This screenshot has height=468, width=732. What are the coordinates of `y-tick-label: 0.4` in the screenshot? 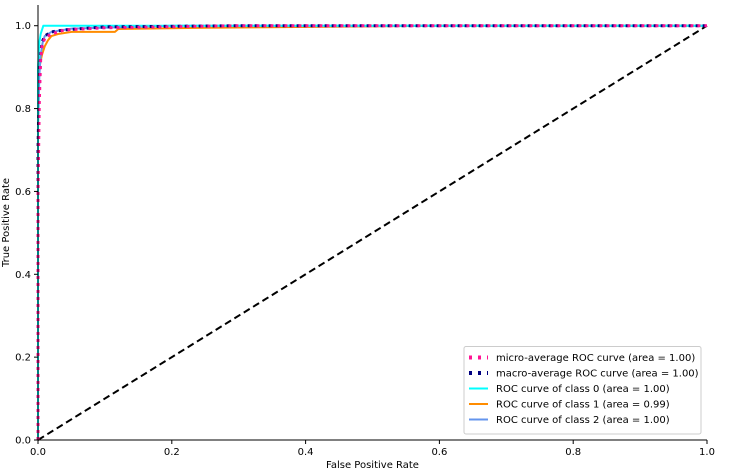 It's located at (23, 275).